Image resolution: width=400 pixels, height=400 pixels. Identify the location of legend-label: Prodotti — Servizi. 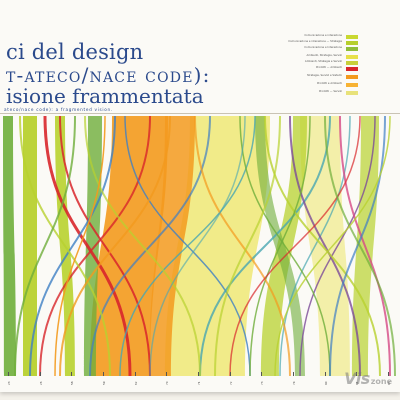
(330, 91).